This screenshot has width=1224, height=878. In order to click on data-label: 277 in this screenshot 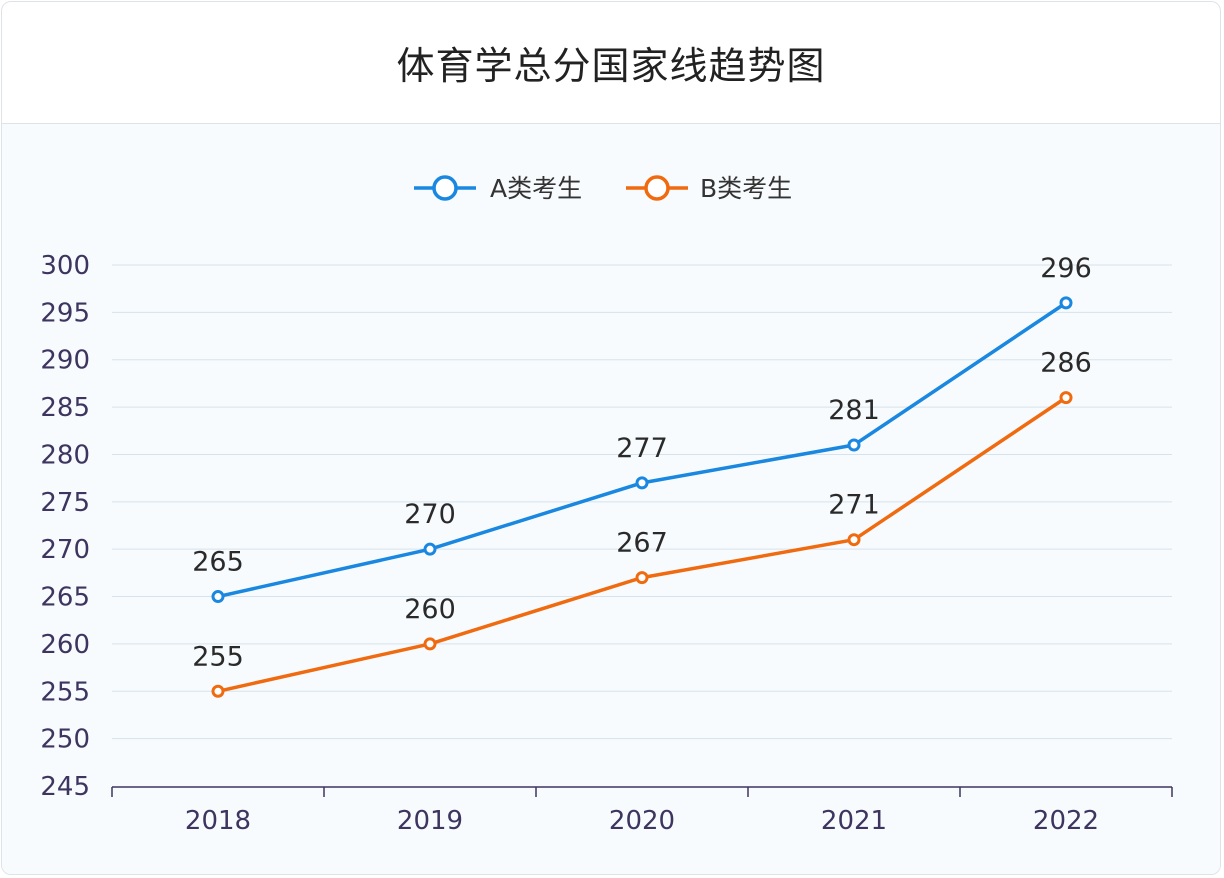, I will do `click(642, 448)`.